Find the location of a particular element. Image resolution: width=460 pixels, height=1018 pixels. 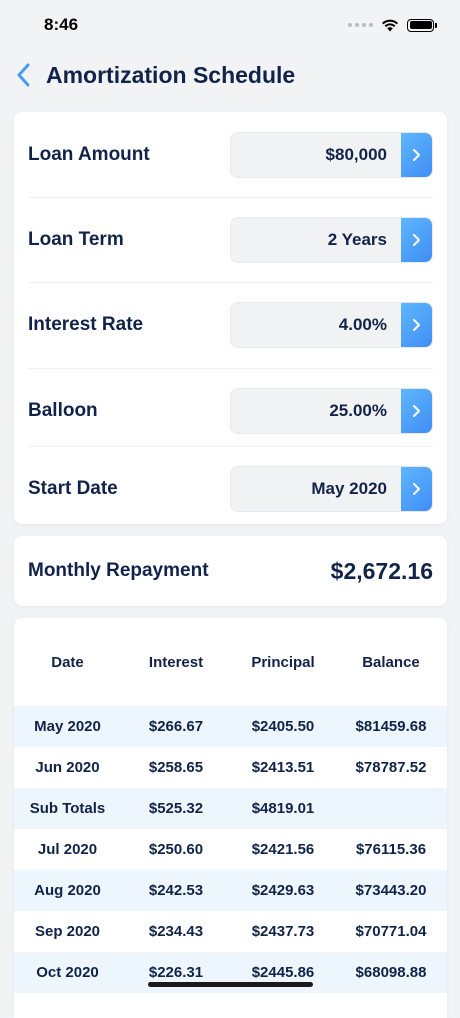

table-header: Date Interest Principal Balance is located at coordinates (230, 662).